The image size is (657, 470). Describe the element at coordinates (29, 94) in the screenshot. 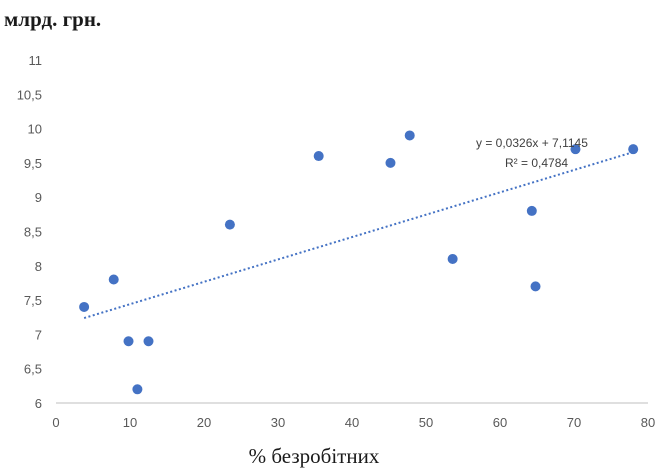

I see `y-tick-label: 10,5` at that location.